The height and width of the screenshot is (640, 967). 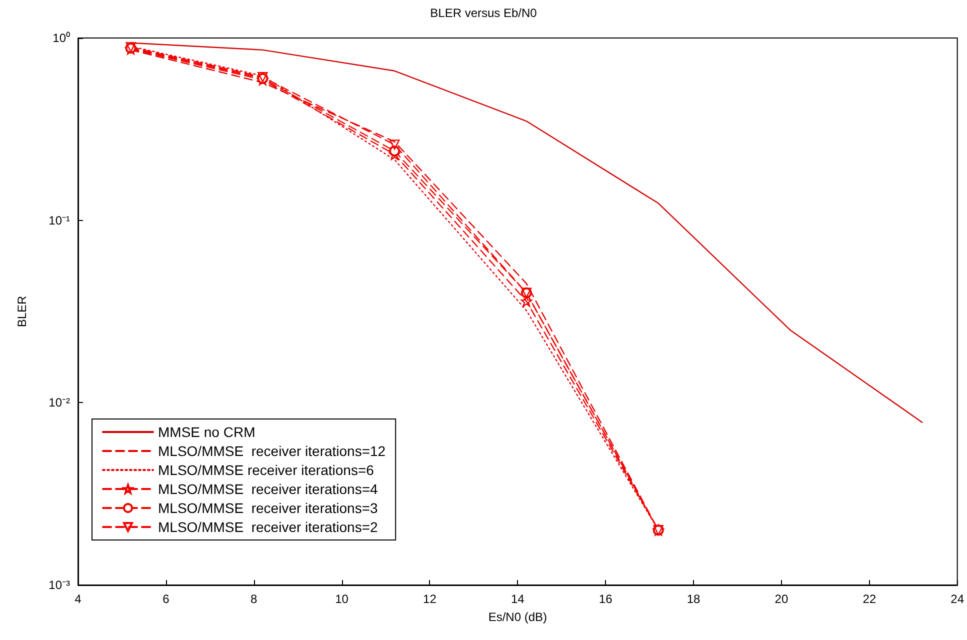 I want to click on chart-title: BLER versus Eb/N0, so click(x=484, y=13).